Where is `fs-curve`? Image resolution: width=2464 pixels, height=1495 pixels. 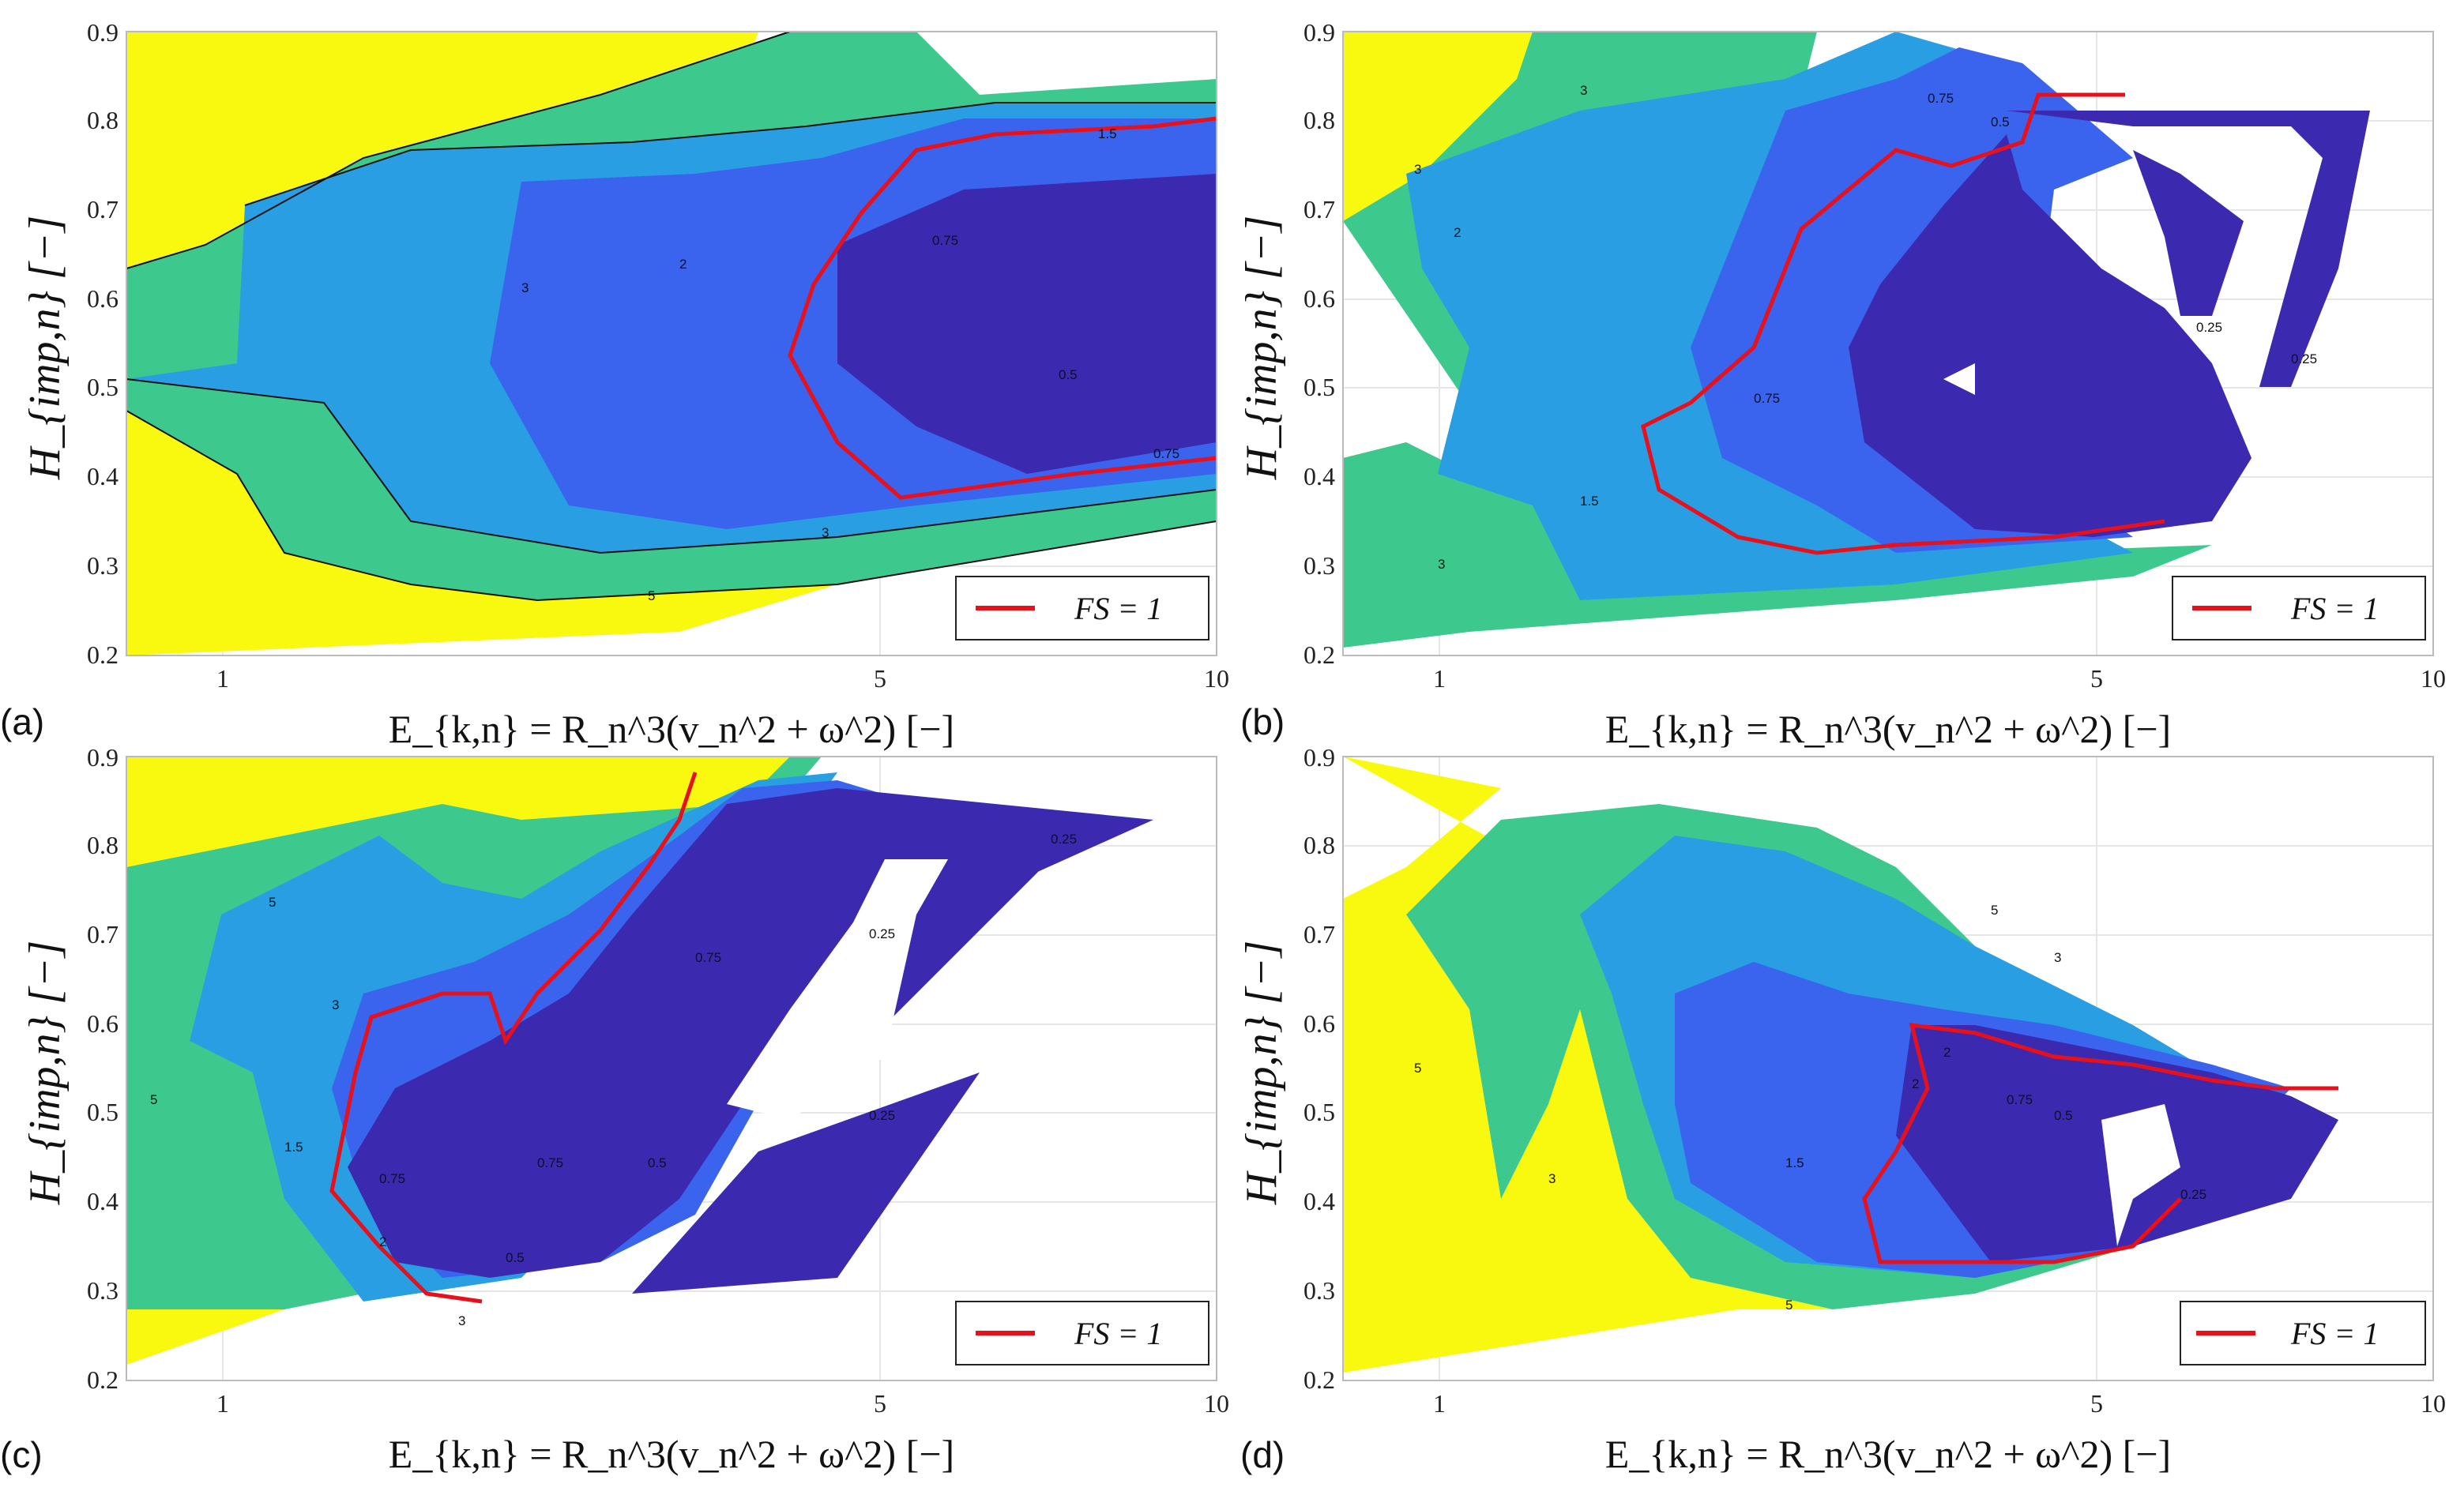
fs-curve is located at coordinates (2100, 1144).